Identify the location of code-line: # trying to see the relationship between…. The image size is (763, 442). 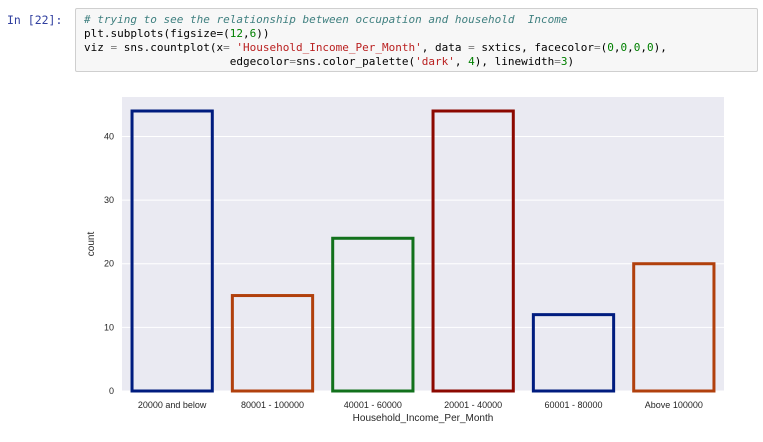
(375, 20).